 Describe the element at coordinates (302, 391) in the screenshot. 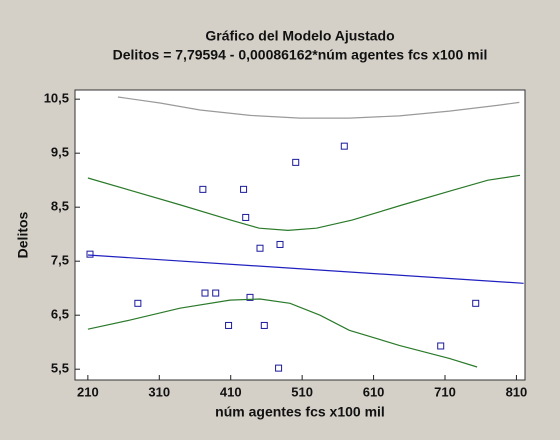

I see `x-tick-label: 510` at that location.